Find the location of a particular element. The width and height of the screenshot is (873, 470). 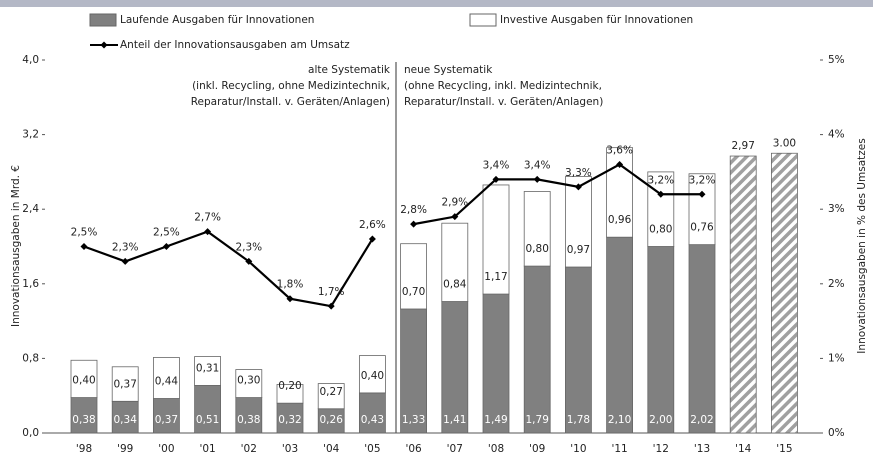

data-label: 2,10 is located at coordinates (619, 420).